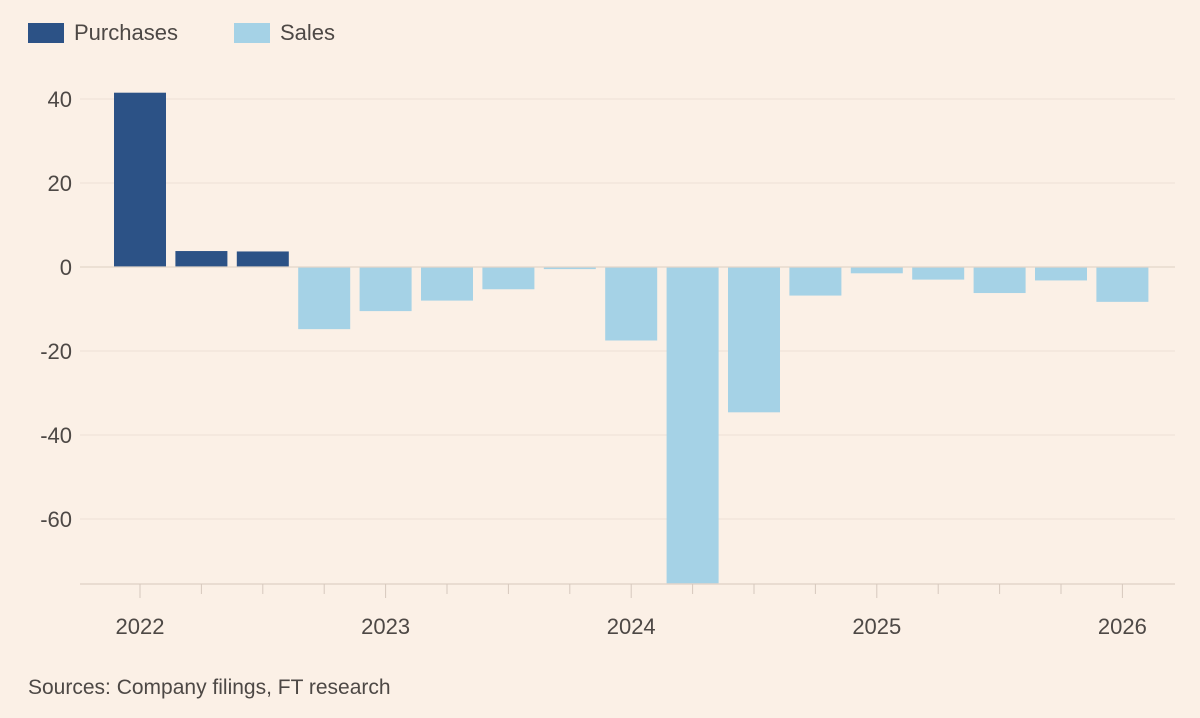 This screenshot has width=1200, height=718. What do you see at coordinates (46, 33) in the screenshot?
I see `legend-swatch-purchases` at bounding box center [46, 33].